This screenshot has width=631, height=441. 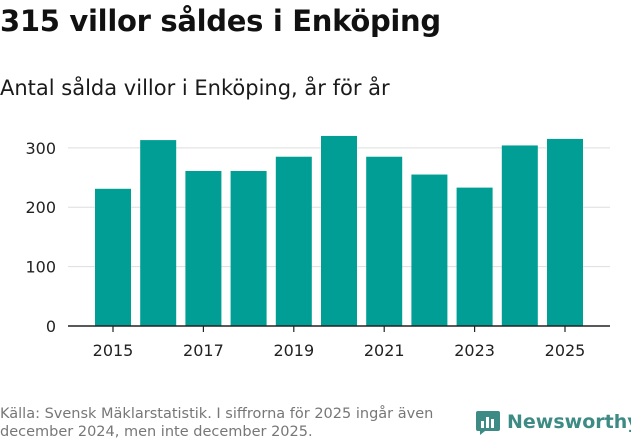 What do you see at coordinates (40, 148) in the screenshot?
I see `y-tick-label: 300` at bounding box center [40, 148].